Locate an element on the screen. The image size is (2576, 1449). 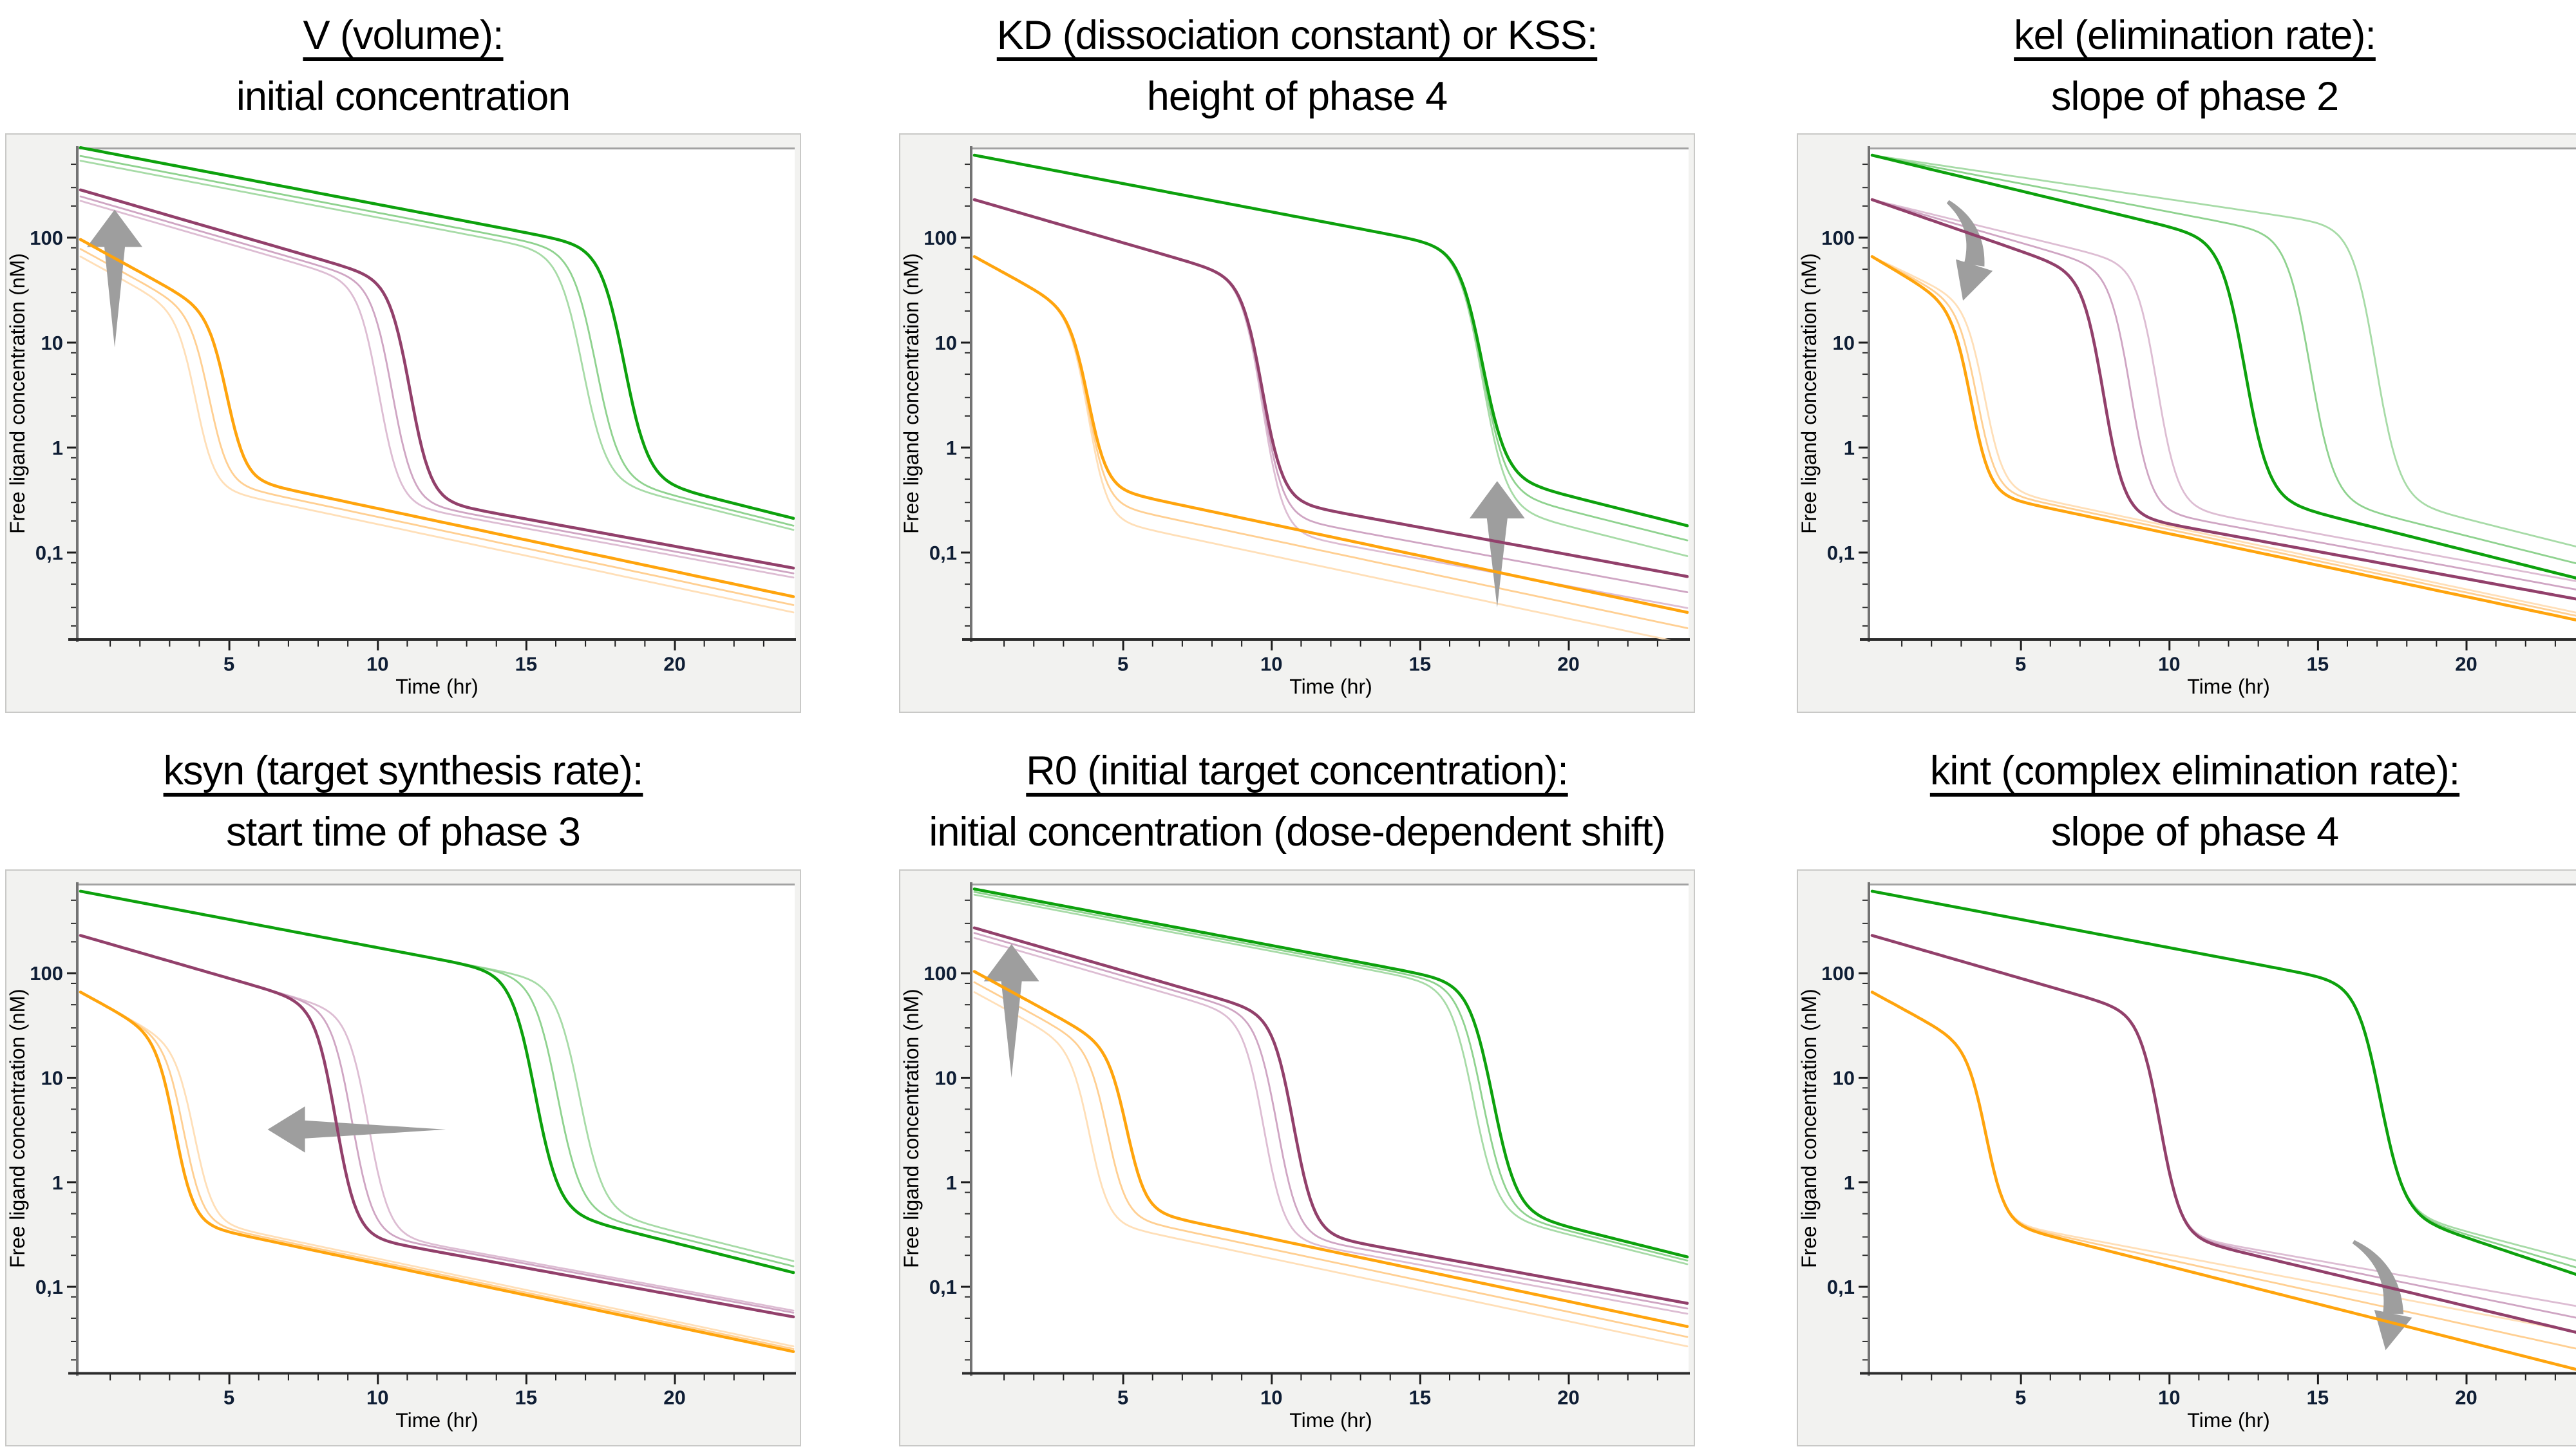
curves-r0 is located at coordinates (1331, 1117).